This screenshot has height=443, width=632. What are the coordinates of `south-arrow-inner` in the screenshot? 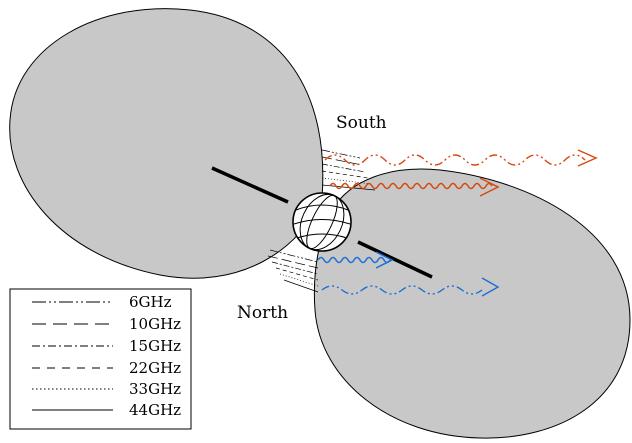 It's located at (414, 187).